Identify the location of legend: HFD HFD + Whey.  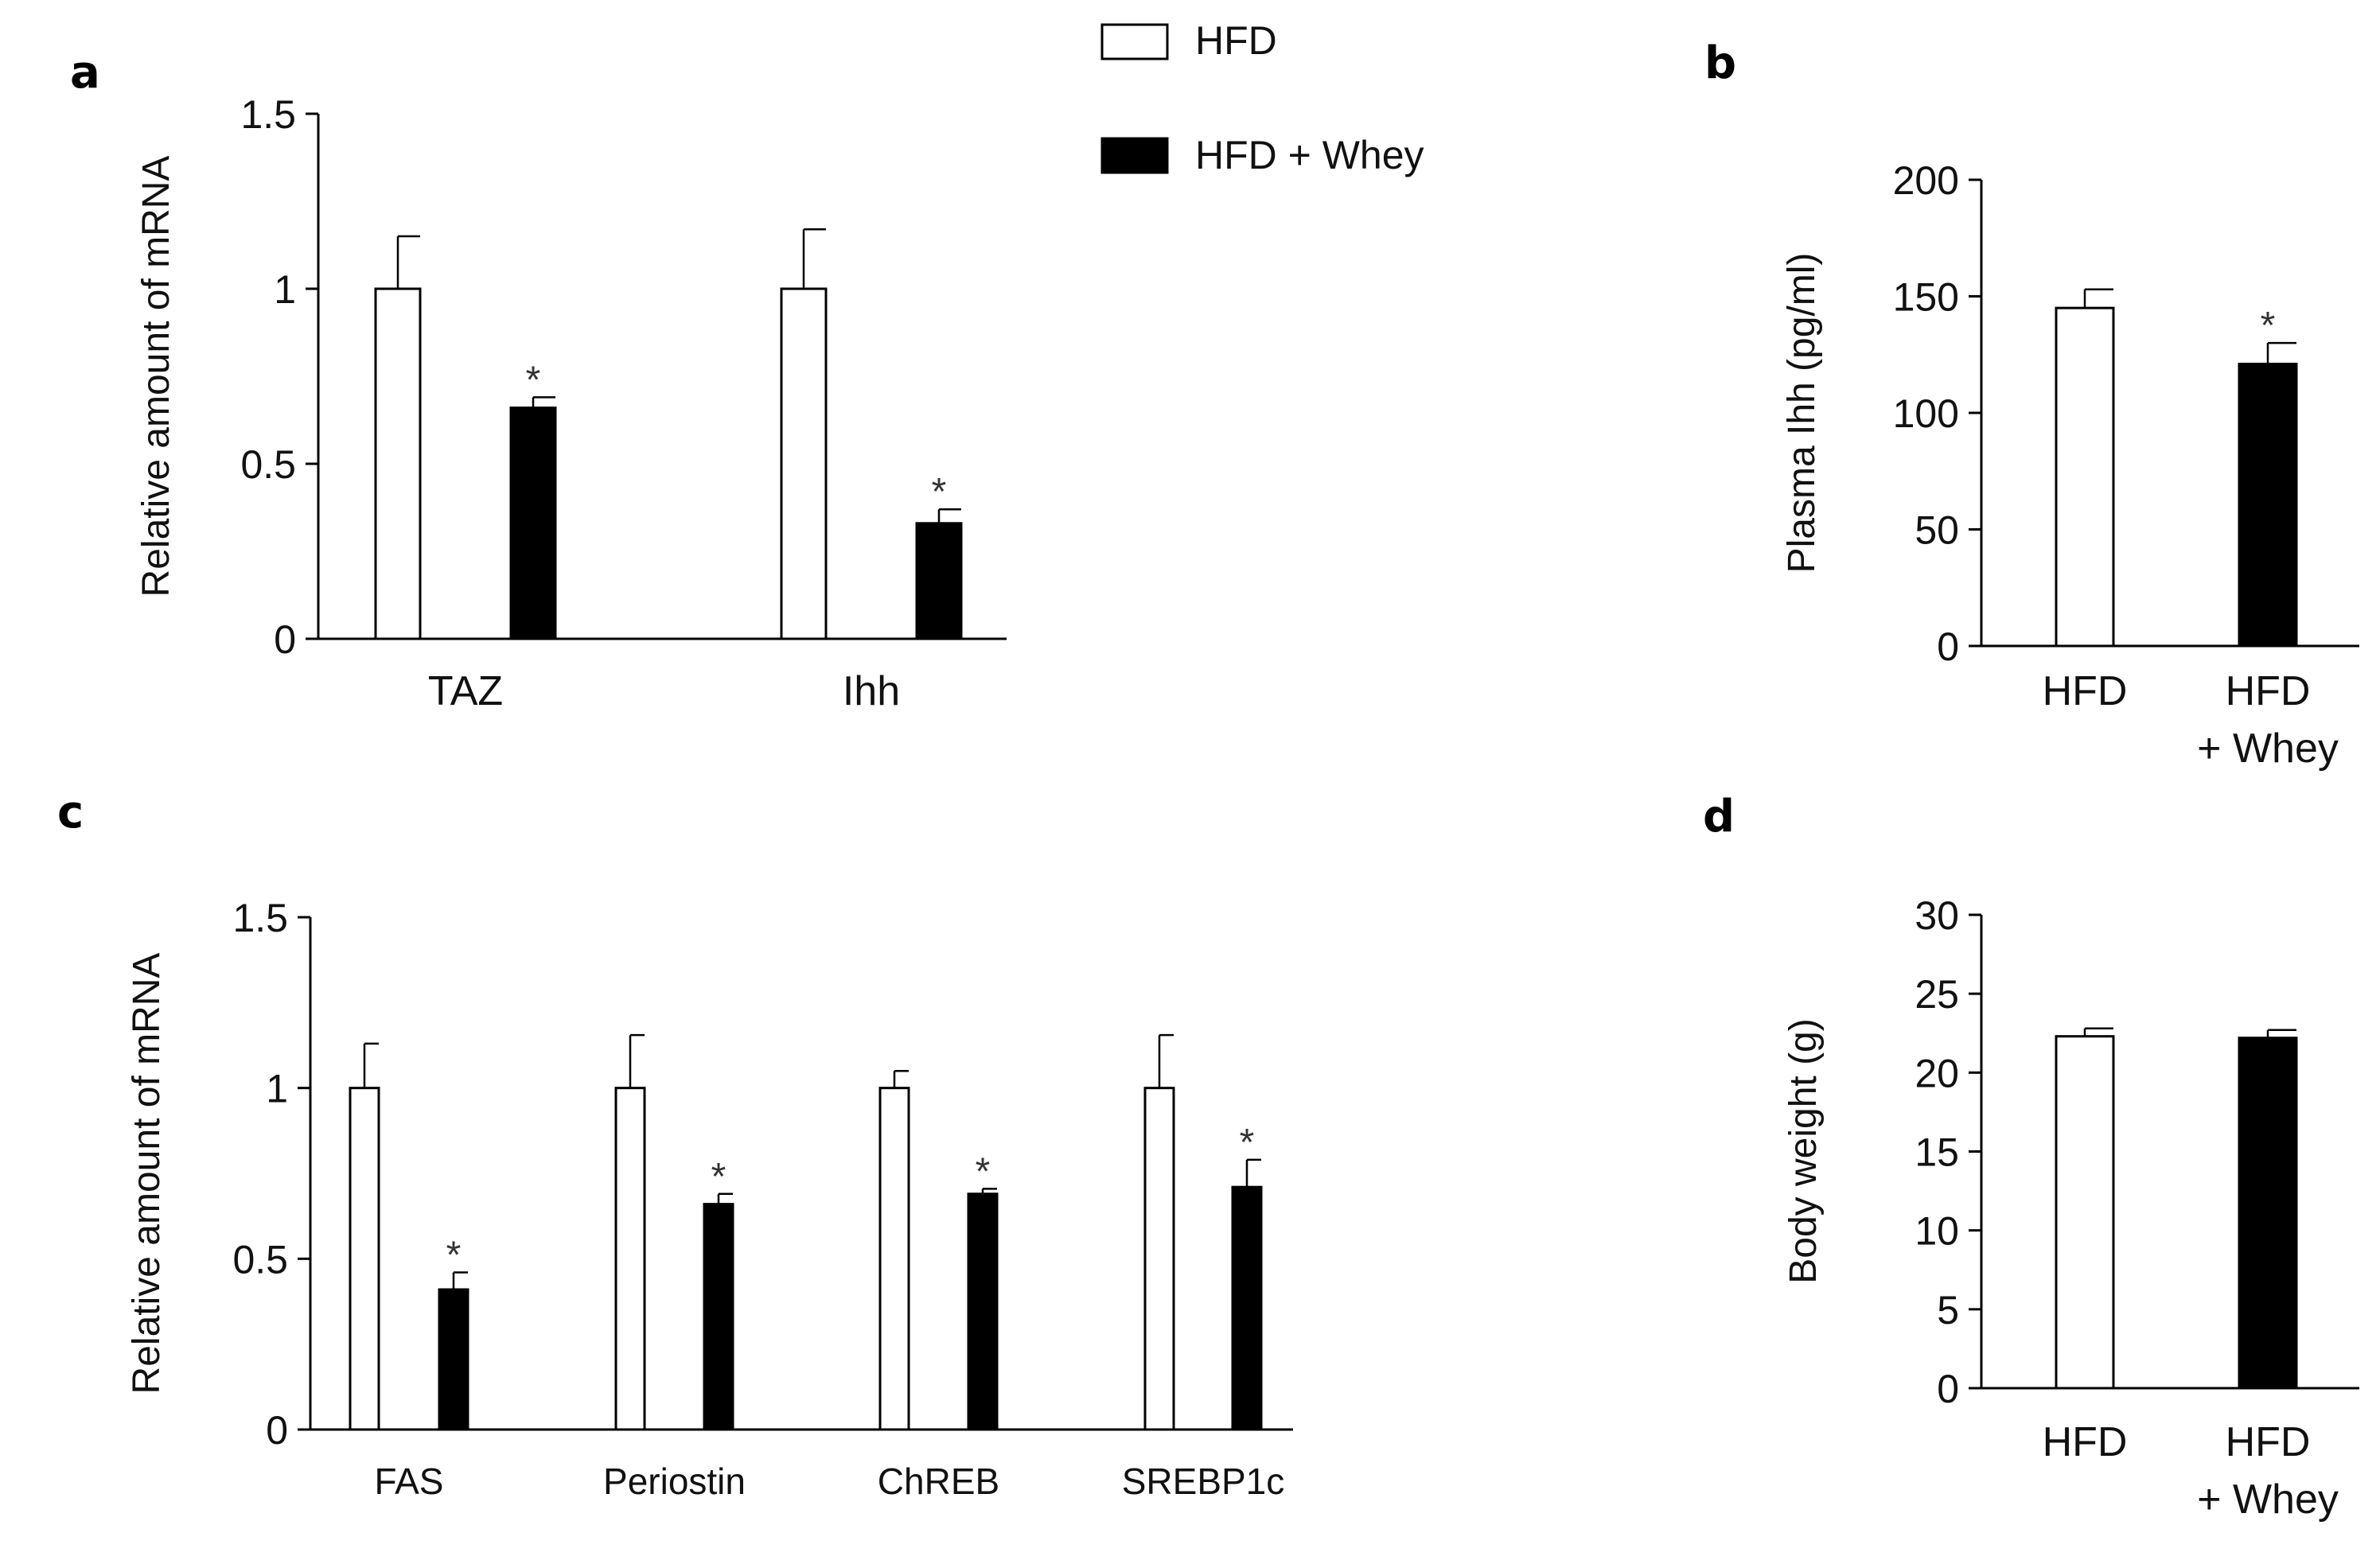
(1262, 97).